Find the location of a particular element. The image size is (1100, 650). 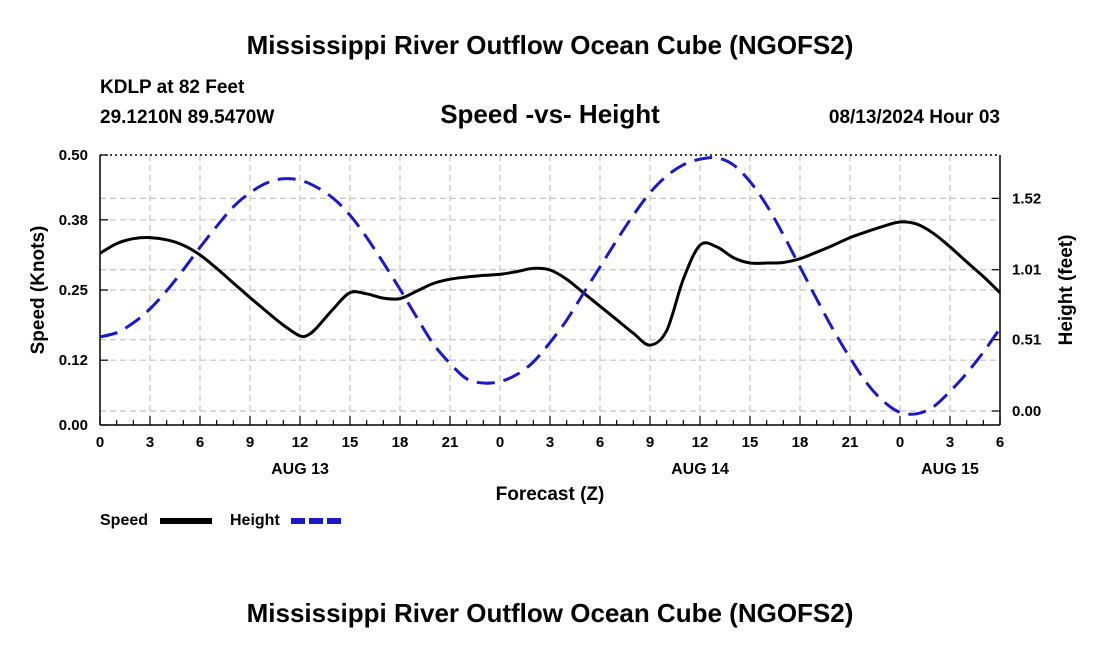

date-label: AUG 14 is located at coordinates (700, 469).